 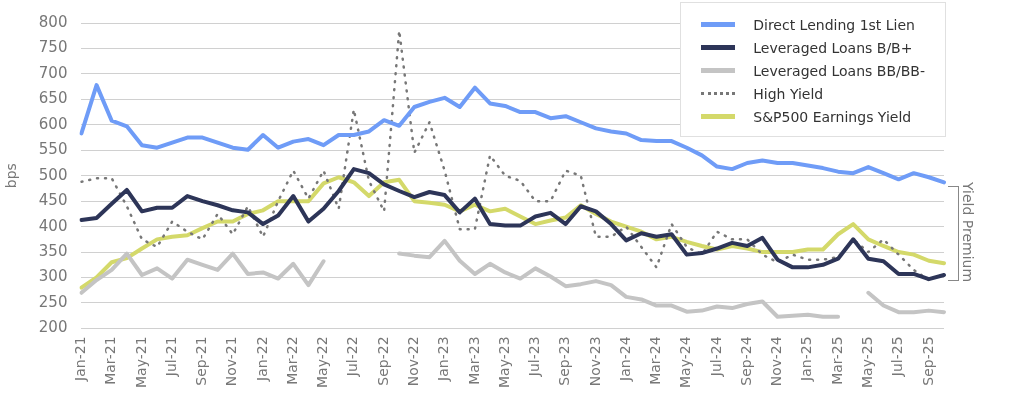 What do you see at coordinates (53, 174) in the screenshot?
I see `y-tick-label: 500` at bounding box center [53, 174].